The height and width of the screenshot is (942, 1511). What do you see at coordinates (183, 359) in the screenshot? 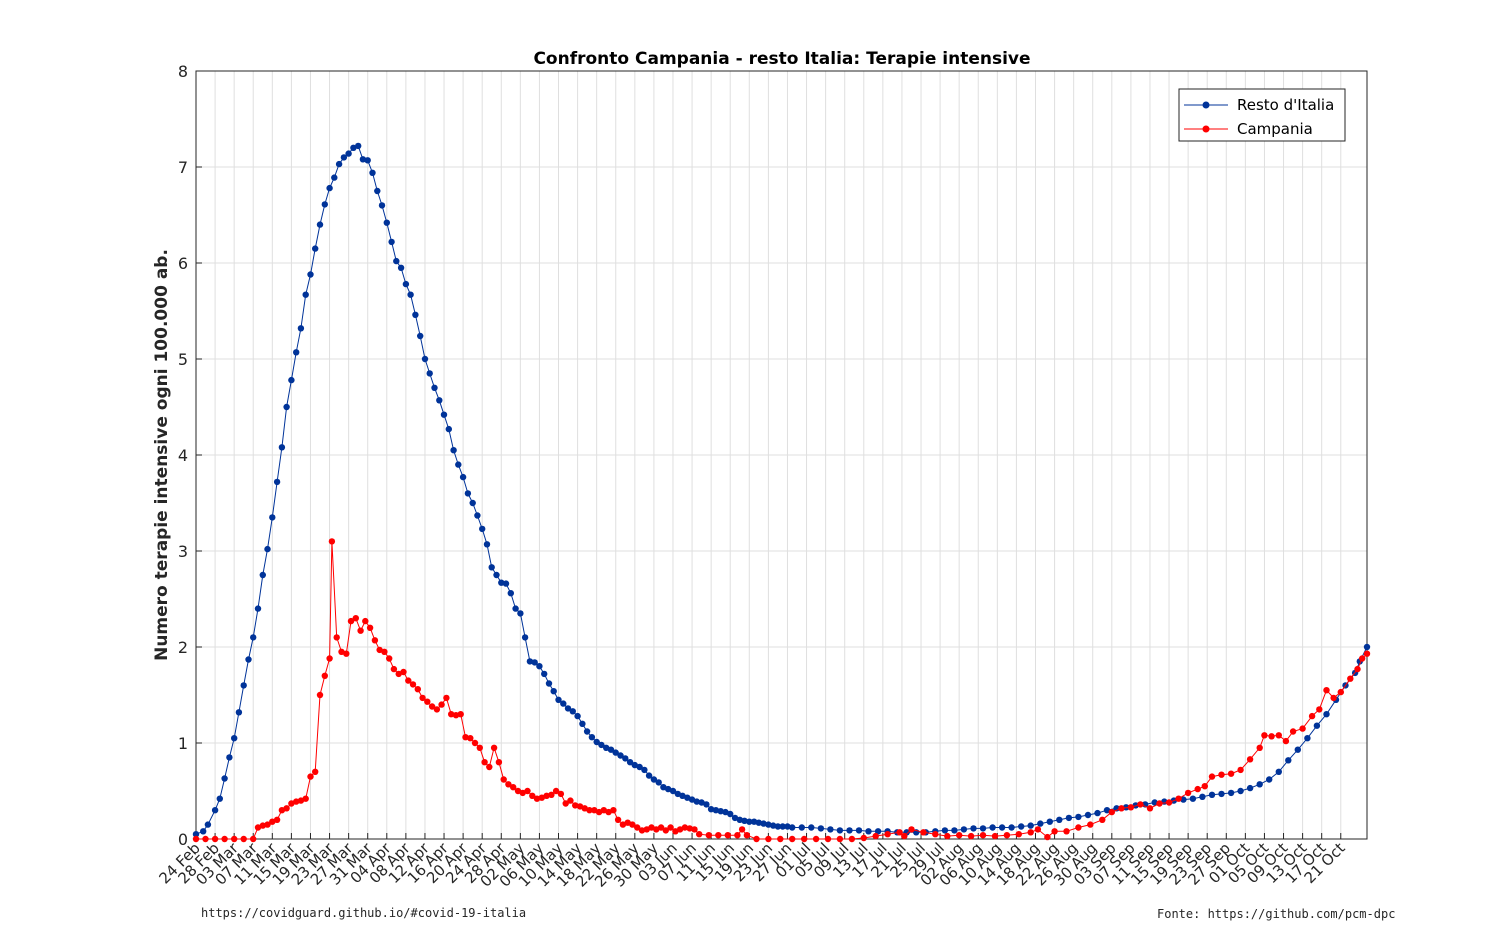
I see `y-tick-label: 5` at bounding box center [183, 359].